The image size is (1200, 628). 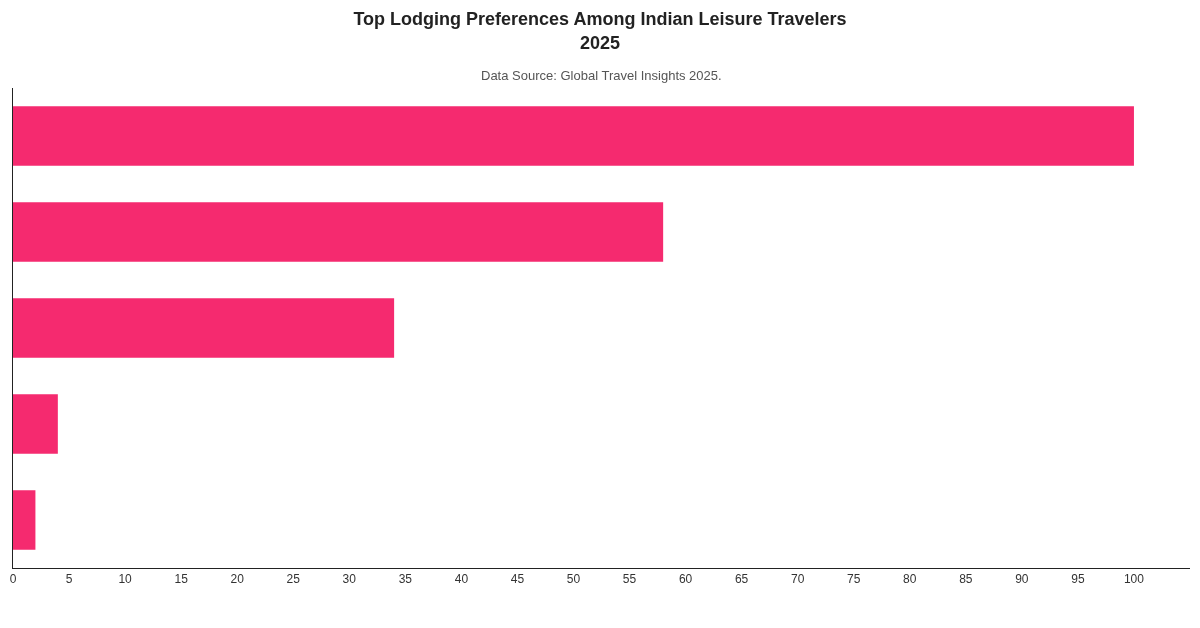 I want to click on chart-title: Top Lodging Preferences Among Indian Leisure Travelers 2025, so click(x=600, y=31).